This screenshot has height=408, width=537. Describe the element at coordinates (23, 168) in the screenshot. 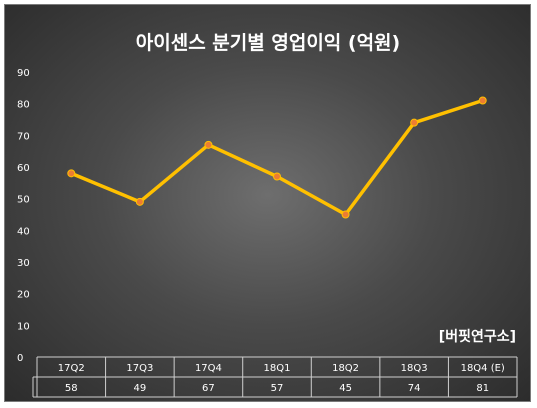

I see `y-tick-label: 60` at that location.